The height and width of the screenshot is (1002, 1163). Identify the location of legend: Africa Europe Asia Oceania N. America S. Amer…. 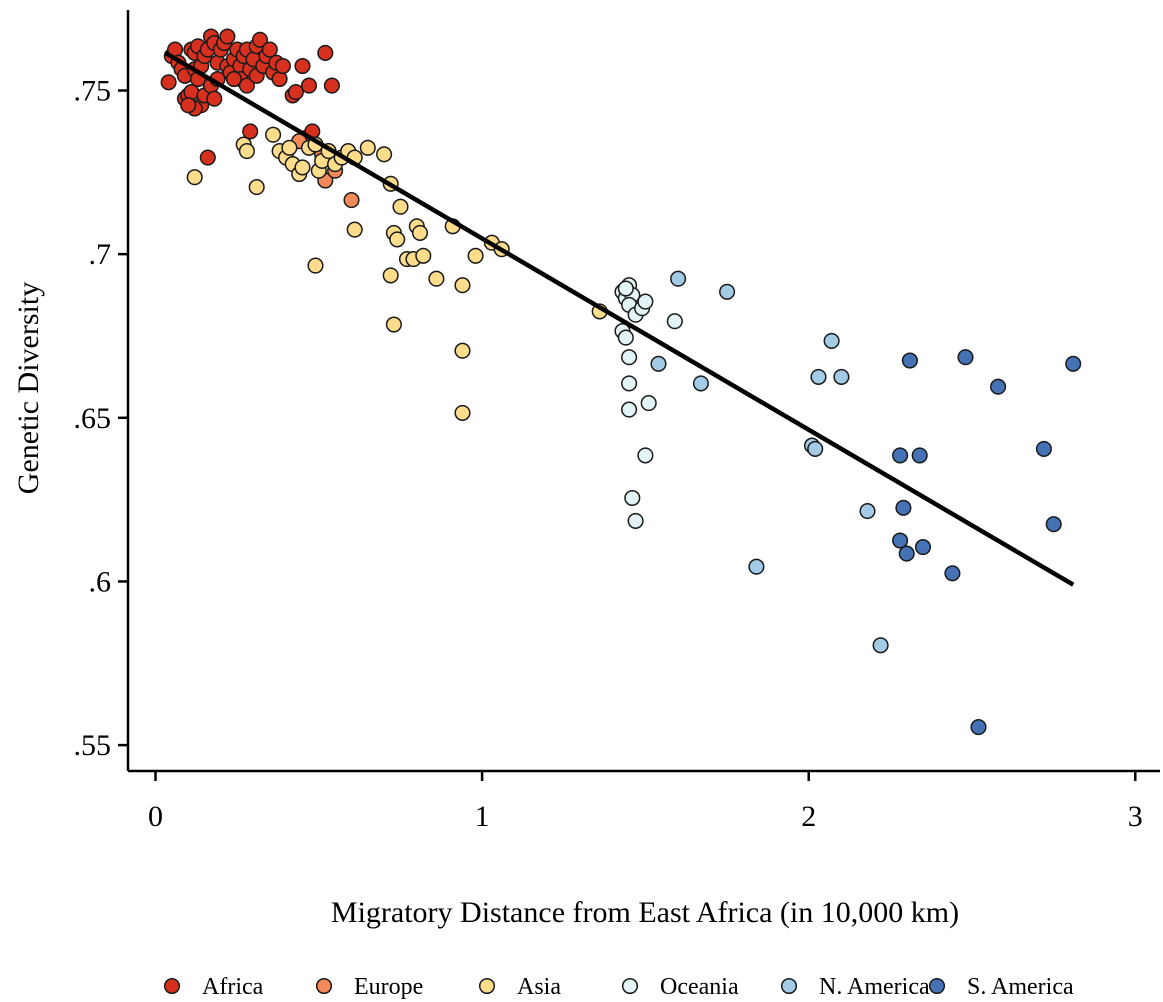
(618, 987).